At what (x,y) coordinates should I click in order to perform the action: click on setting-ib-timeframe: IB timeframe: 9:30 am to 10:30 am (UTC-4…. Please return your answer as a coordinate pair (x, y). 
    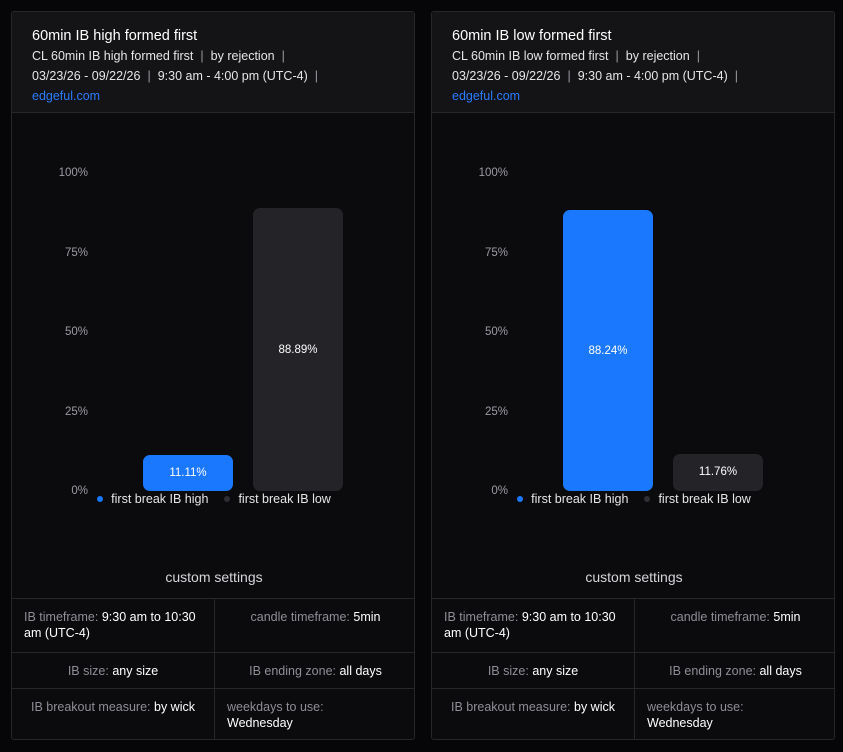
    Looking at the image, I should click on (113, 625).